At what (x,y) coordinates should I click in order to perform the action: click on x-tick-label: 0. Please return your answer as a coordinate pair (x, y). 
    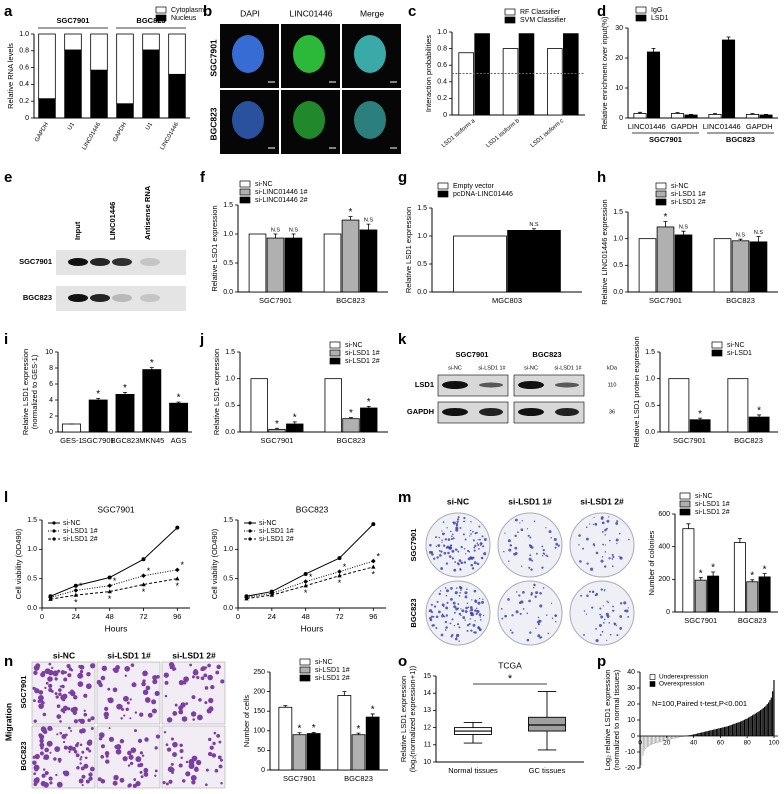
    Looking at the image, I should click on (640, 743).